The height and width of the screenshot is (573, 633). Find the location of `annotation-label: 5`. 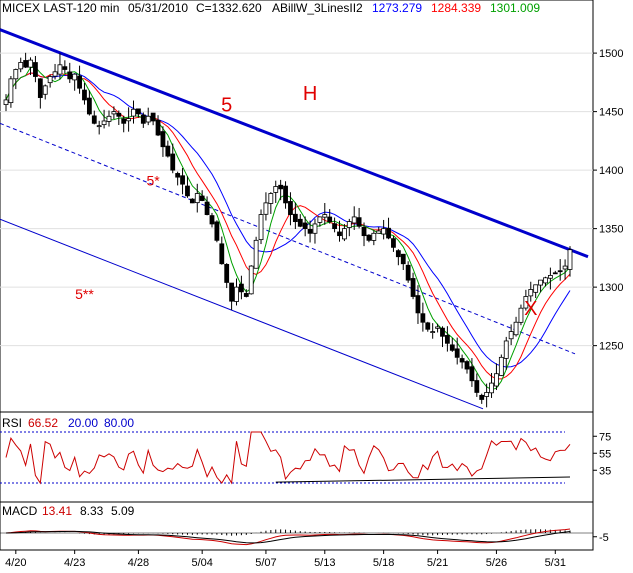

annotation-label: 5 is located at coordinates (226, 106).